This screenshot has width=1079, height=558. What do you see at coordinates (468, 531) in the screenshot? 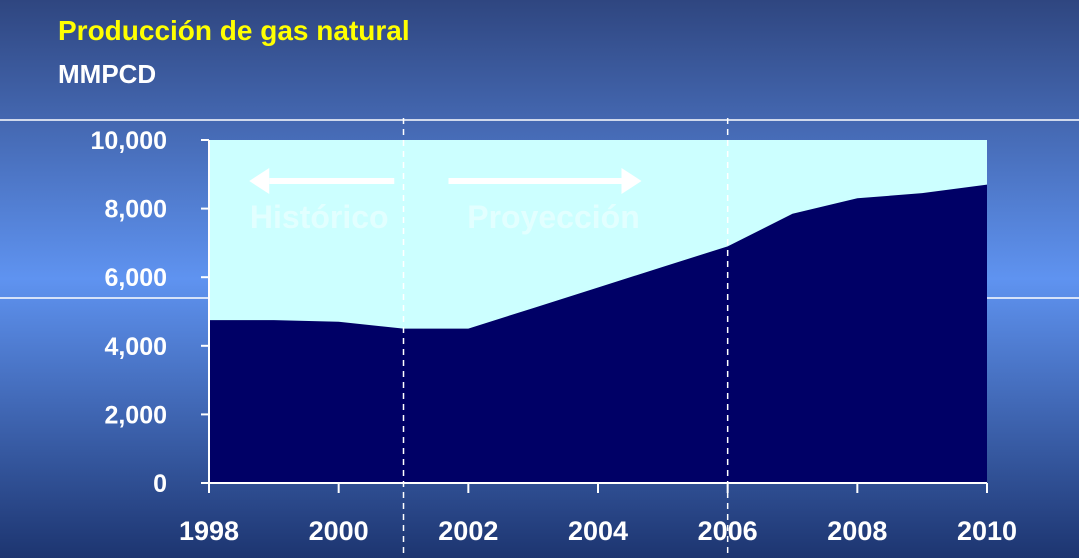
I see `x-tick-label: 2002` at bounding box center [468, 531].